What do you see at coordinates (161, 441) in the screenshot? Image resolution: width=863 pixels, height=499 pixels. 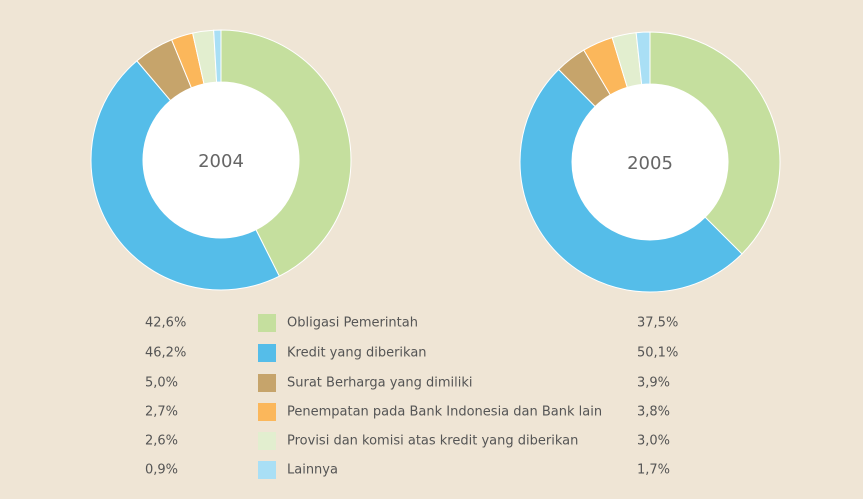 I see `value-label: 2,6%` at bounding box center [161, 441].